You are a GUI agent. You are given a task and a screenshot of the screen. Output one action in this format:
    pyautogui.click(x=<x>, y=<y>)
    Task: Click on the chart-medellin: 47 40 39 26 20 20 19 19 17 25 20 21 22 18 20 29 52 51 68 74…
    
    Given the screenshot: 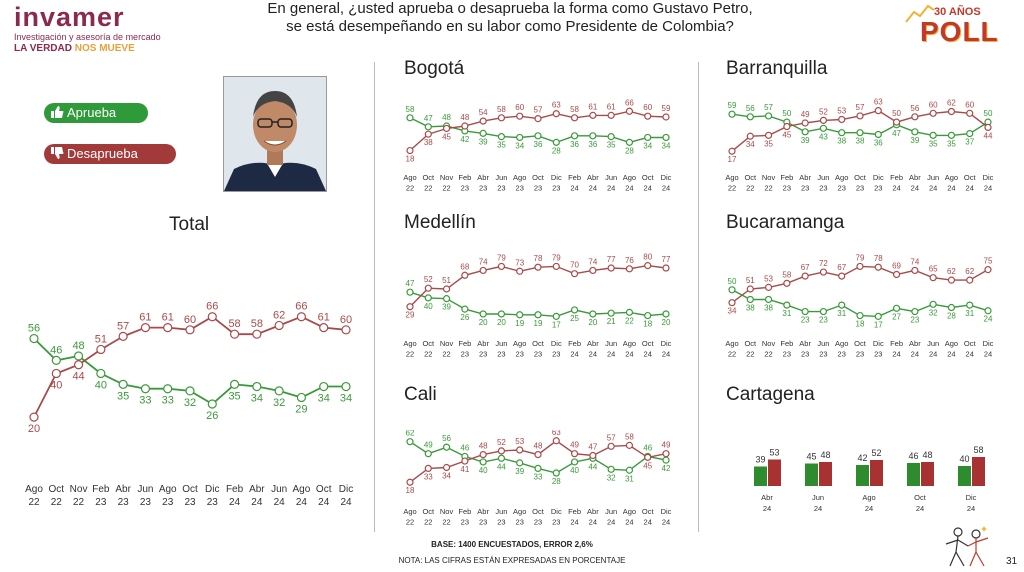 What is the action you would take?
    pyautogui.click(x=537, y=306)
    